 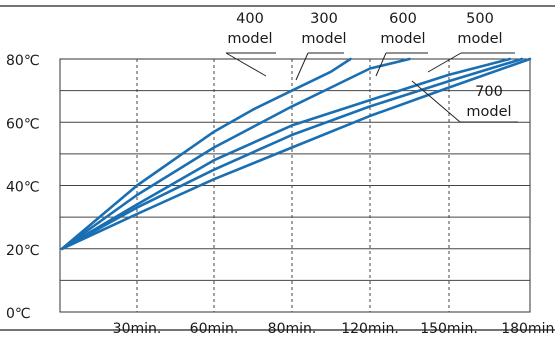 What do you see at coordinates (292, 329) in the screenshot?
I see `x-tick-label: 80min.` at bounding box center [292, 329].